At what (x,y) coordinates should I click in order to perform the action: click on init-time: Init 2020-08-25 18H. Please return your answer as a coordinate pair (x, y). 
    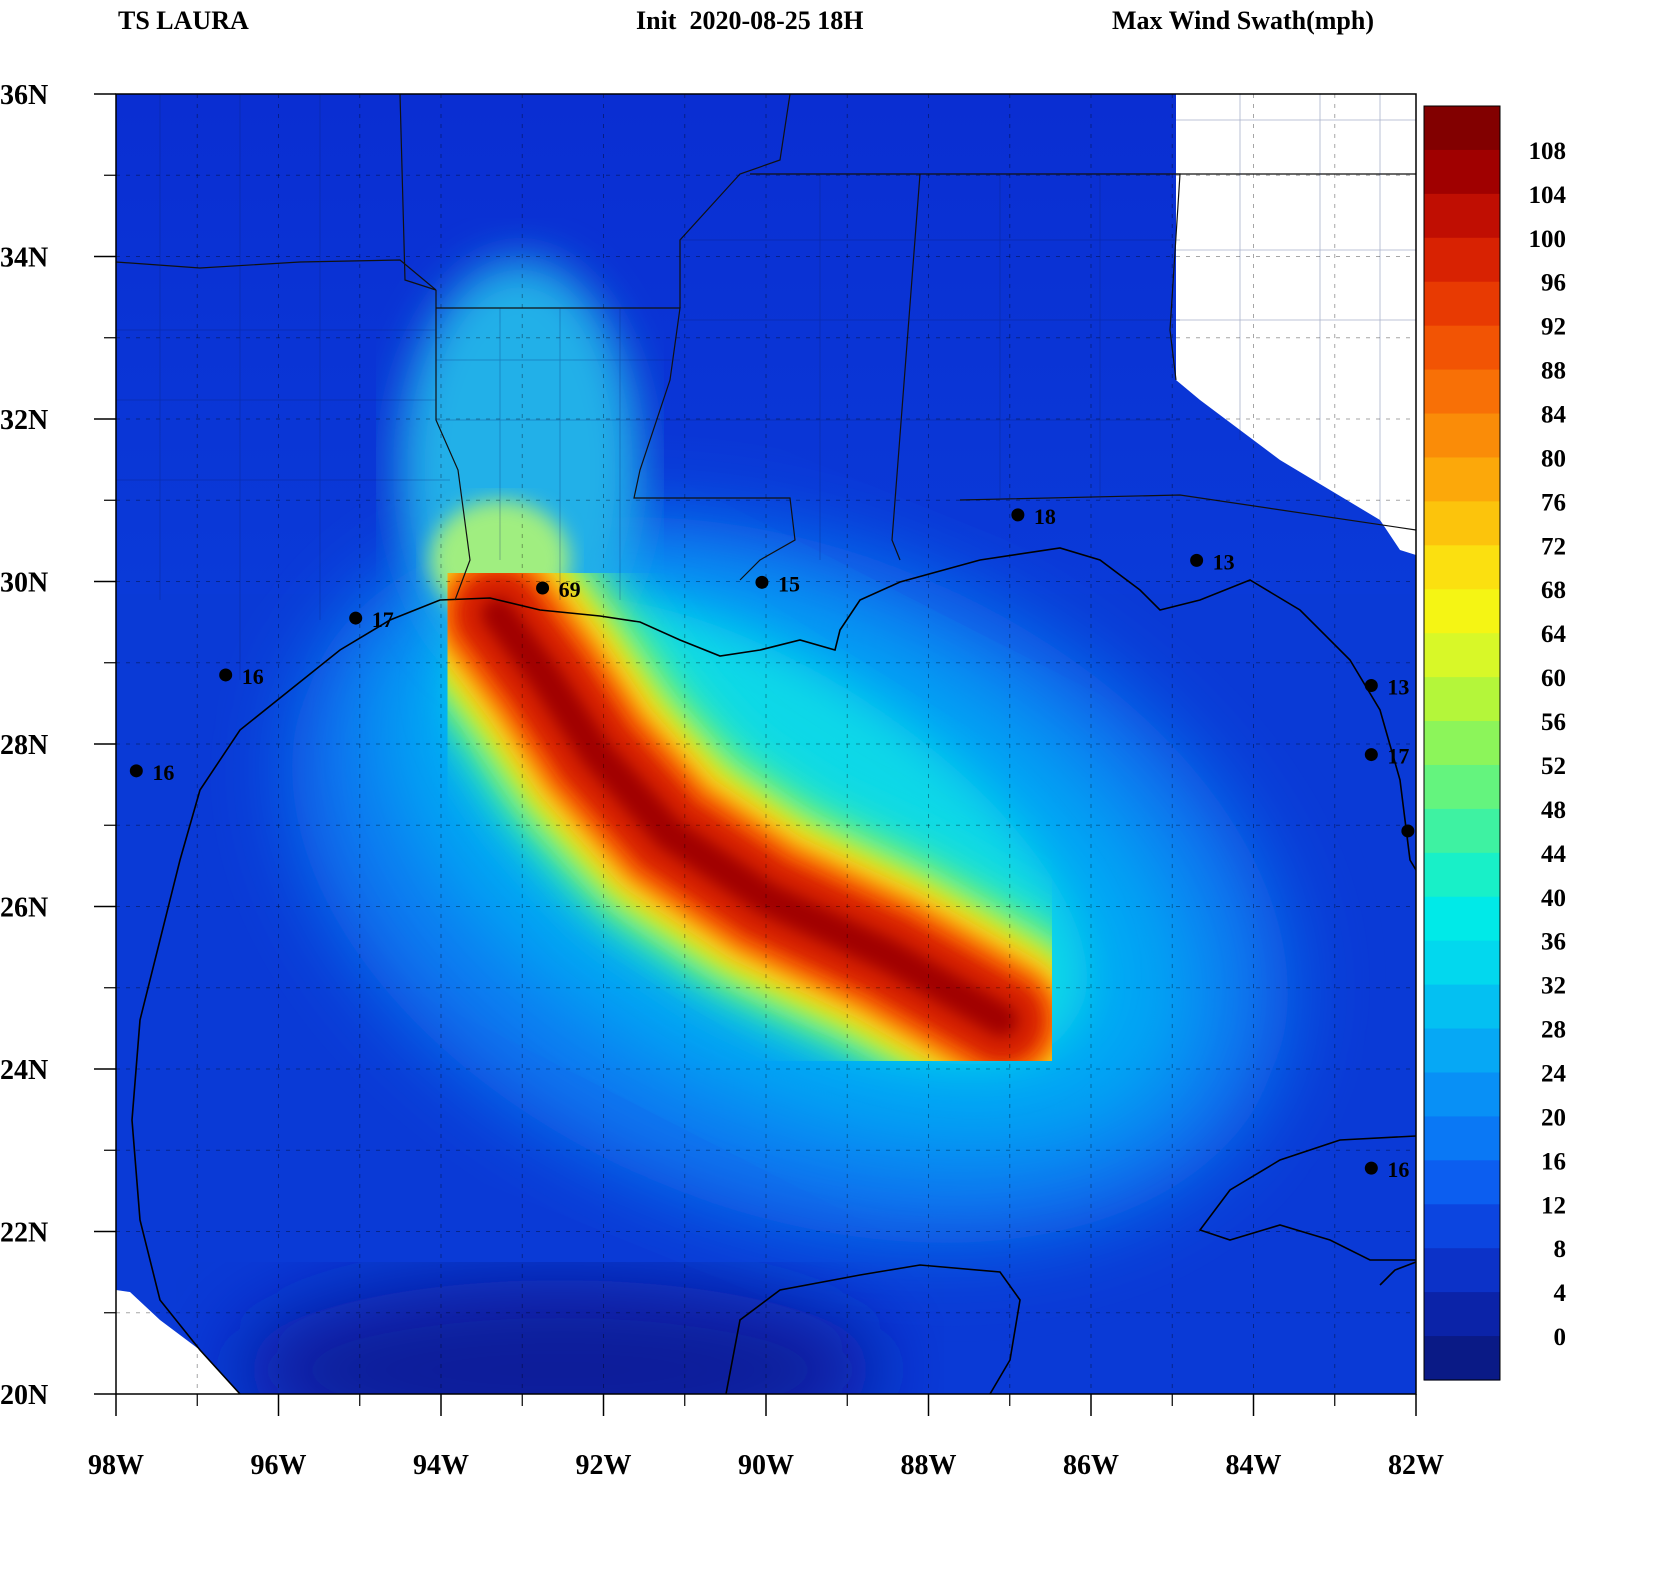
    Looking at the image, I should click on (750, 20).